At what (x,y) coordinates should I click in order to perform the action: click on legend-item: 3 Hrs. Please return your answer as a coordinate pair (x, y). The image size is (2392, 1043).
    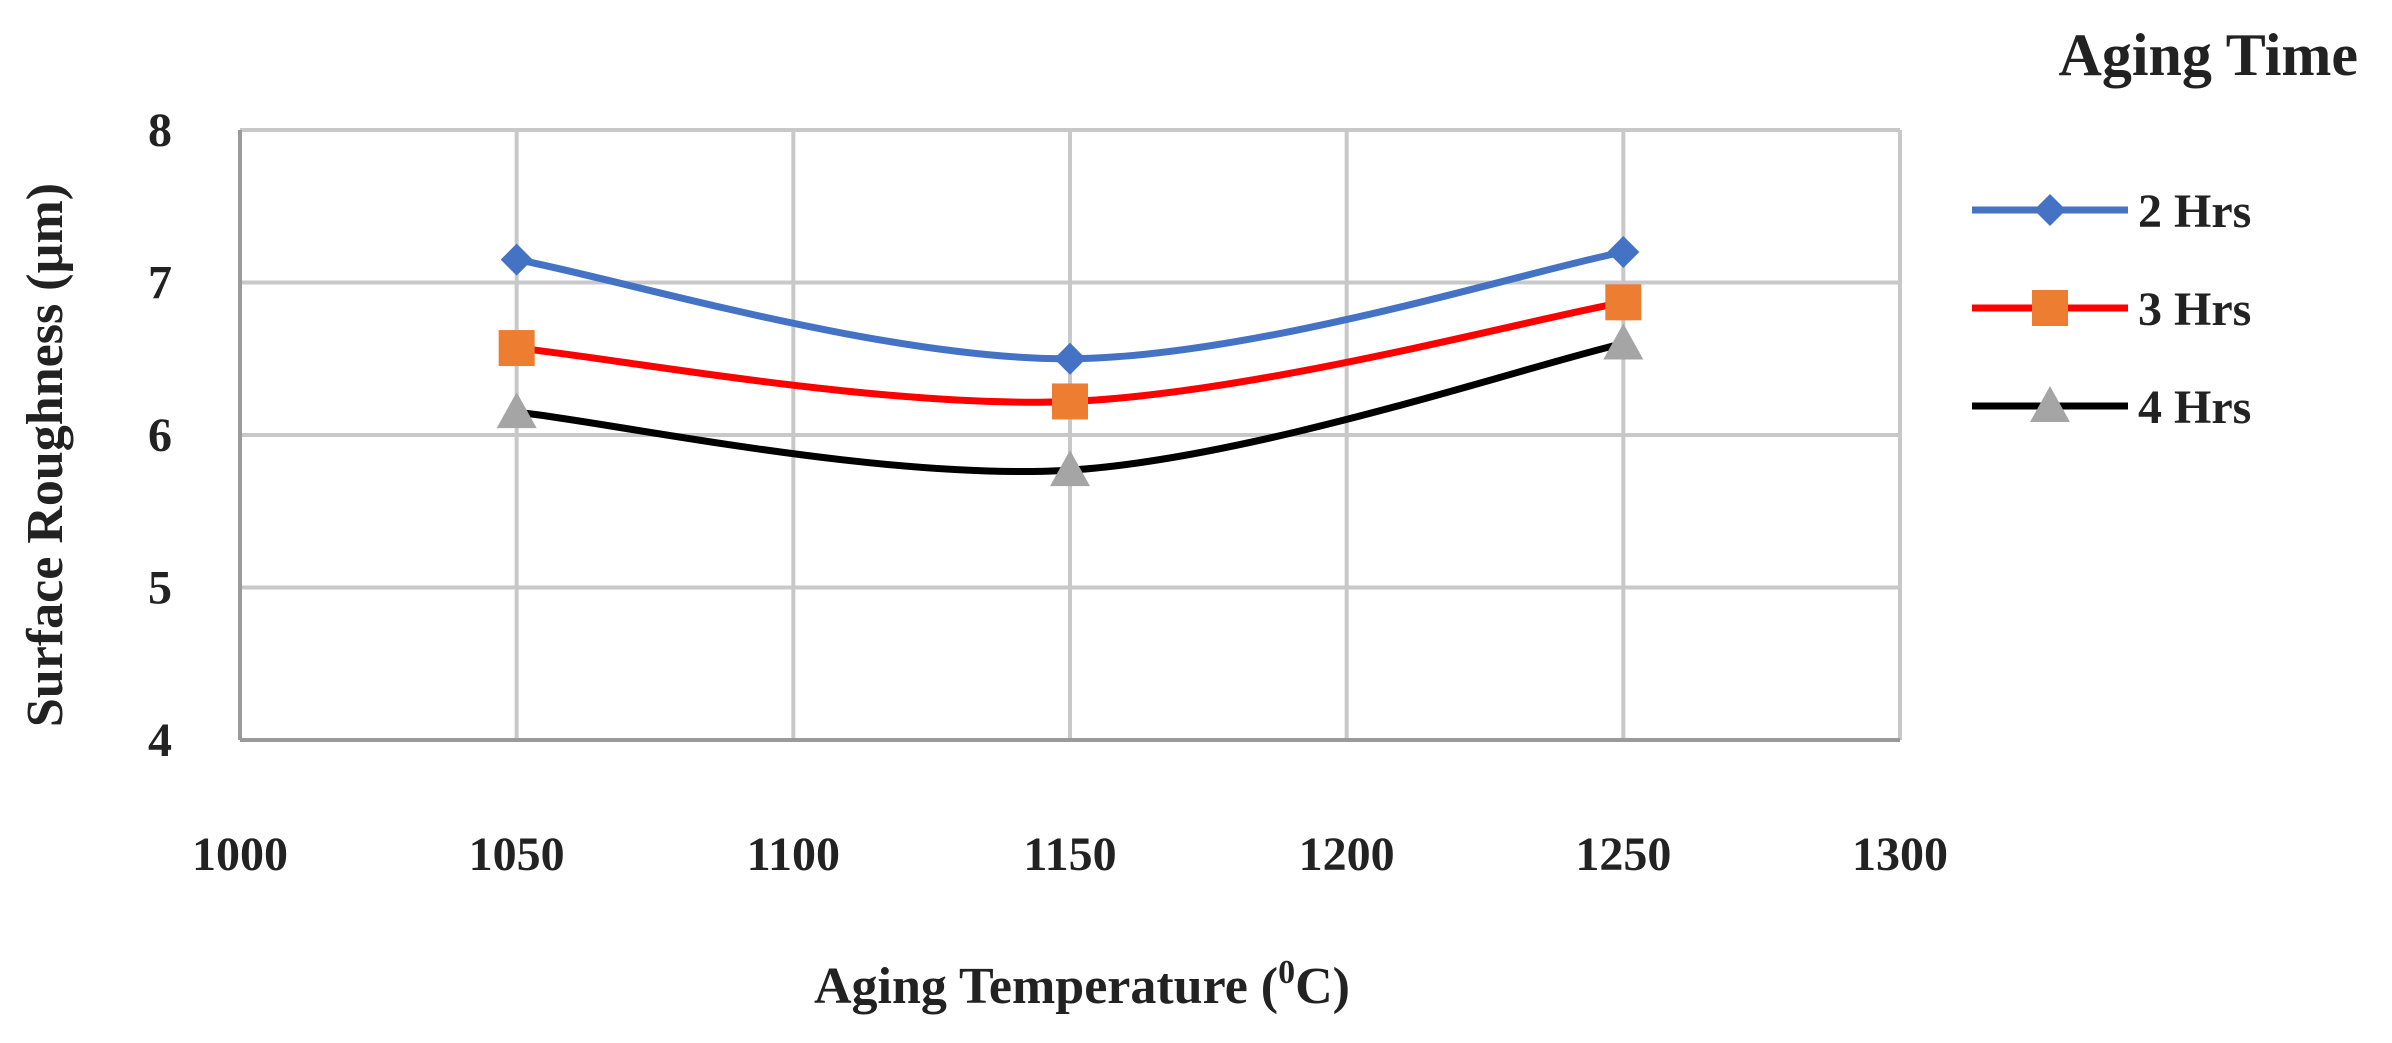
    Looking at the image, I should click on (2111, 309).